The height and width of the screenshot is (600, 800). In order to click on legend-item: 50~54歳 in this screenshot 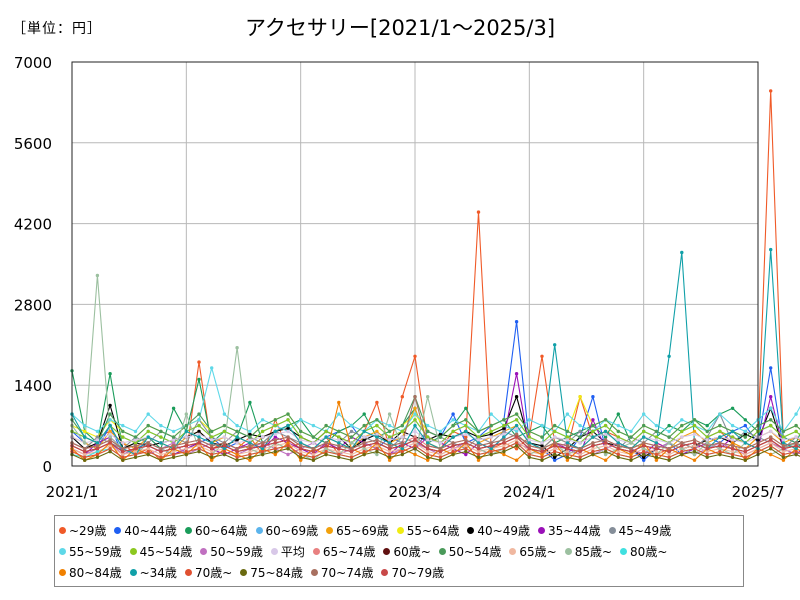, I will do `click(469, 551)`.